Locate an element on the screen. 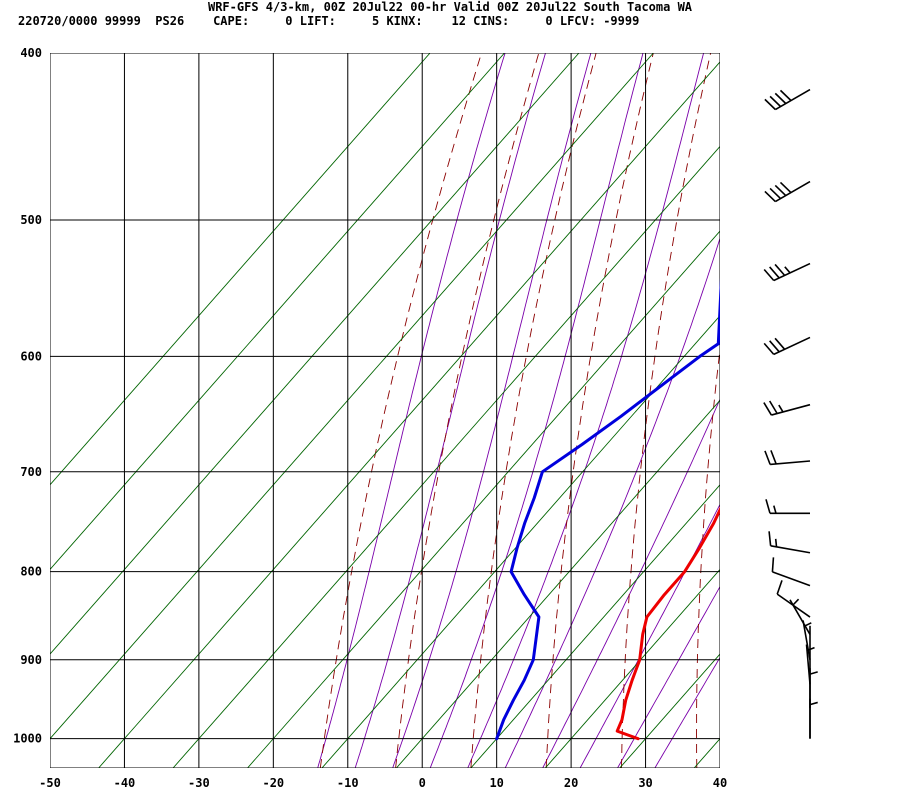 Image resolution: width=900 pixels, height=800 pixels. x-tick-label--20: -20 is located at coordinates (273, 783).